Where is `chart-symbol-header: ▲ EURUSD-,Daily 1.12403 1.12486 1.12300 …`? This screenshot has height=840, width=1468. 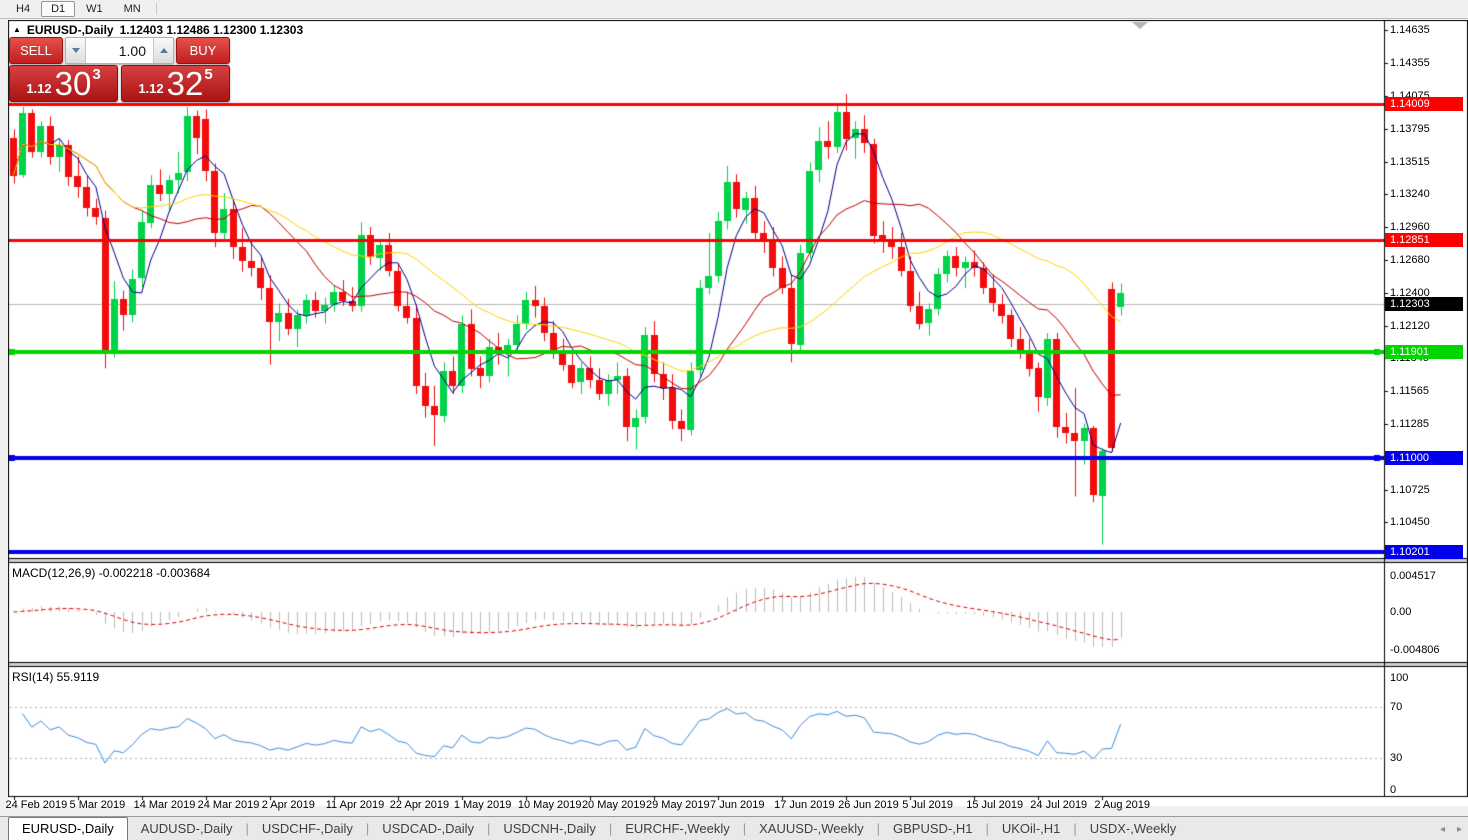
chart-symbol-header: ▲ EURUSD-,Daily 1.12403 1.12486 1.12300 … is located at coordinates (158, 30).